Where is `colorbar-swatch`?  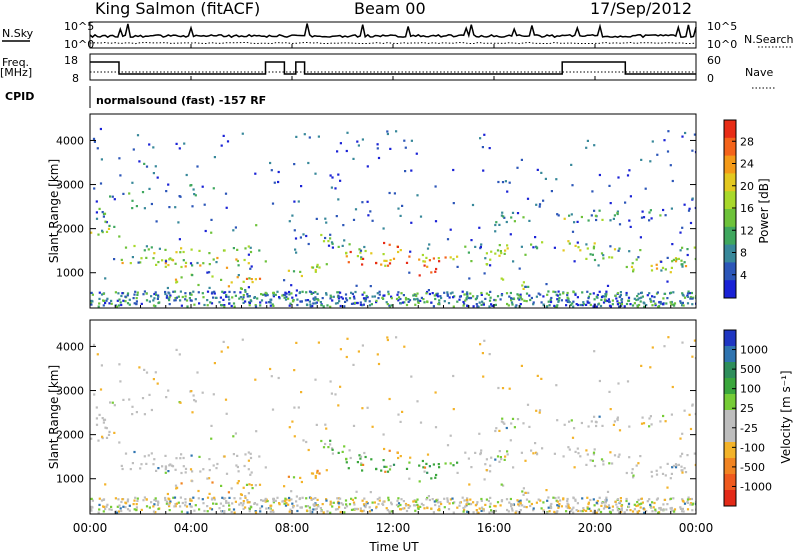 colorbar-swatch is located at coordinates (730, 338).